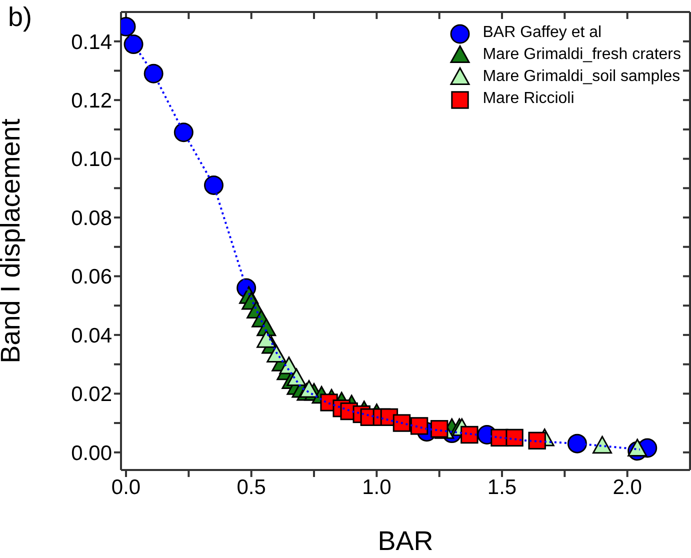  I want to click on x-tick-label: 0.5, so click(251, 487).